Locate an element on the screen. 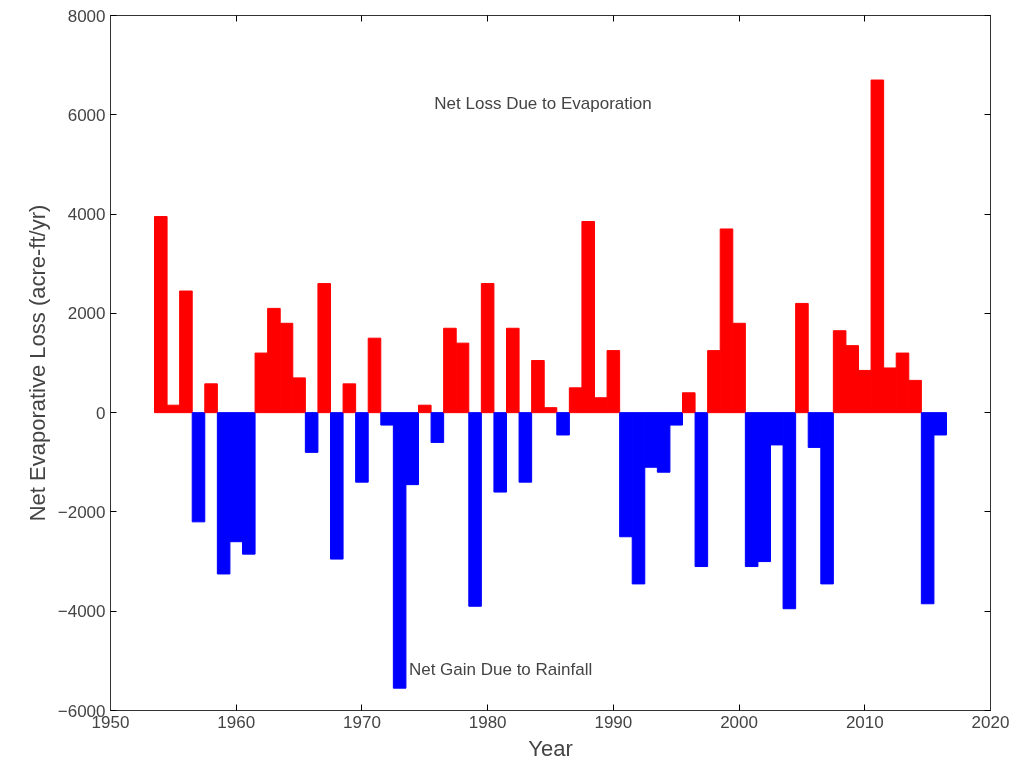 The width and height of the screenshot is (1031, 783). x-tick-label: 1990 is located at coordinates (613, 722).